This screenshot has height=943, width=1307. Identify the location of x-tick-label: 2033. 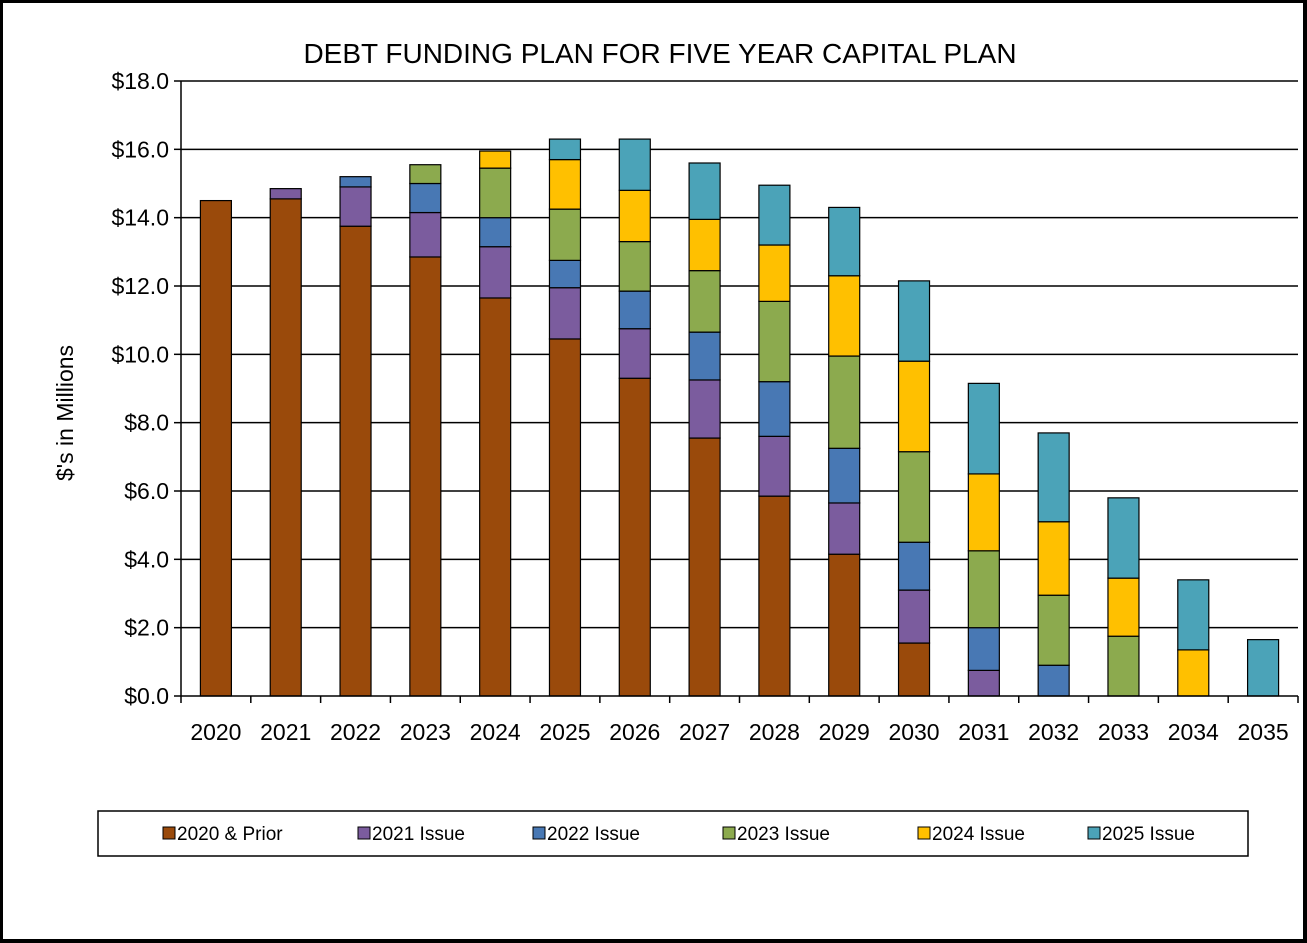
(1123, 732).